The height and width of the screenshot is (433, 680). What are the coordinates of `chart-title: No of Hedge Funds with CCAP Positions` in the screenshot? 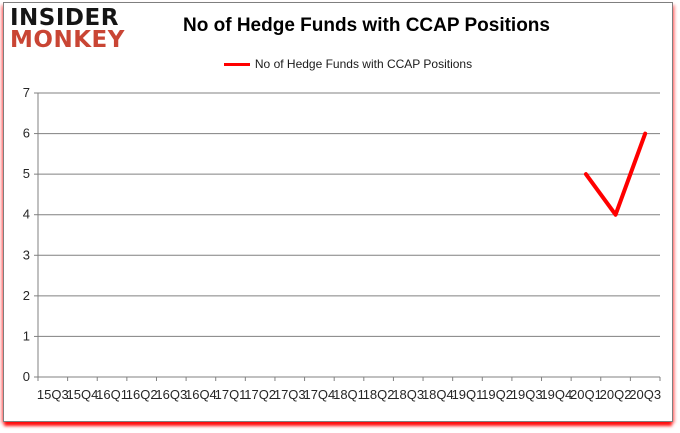 It's located at (366, 25).